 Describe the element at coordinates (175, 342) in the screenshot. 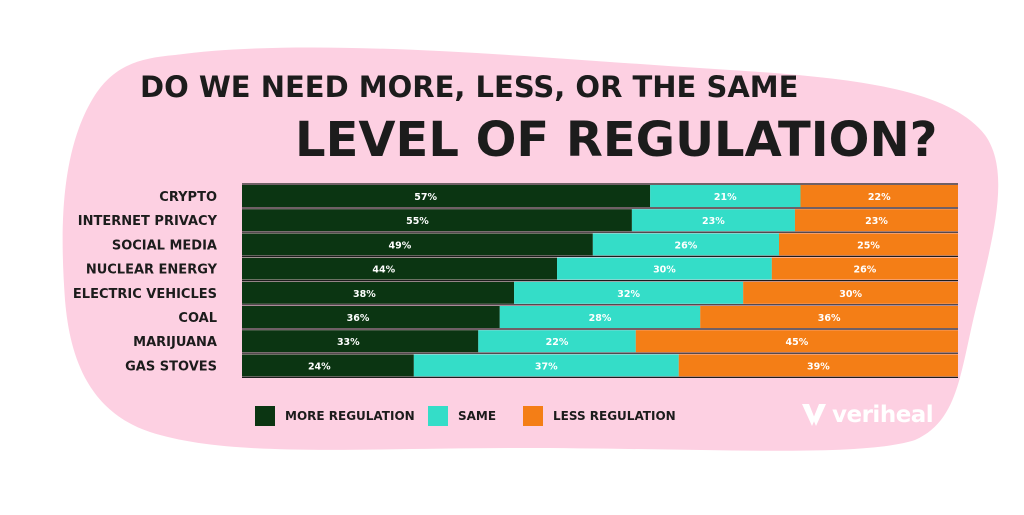

I see `category-label: MARIJUANA` at that location.